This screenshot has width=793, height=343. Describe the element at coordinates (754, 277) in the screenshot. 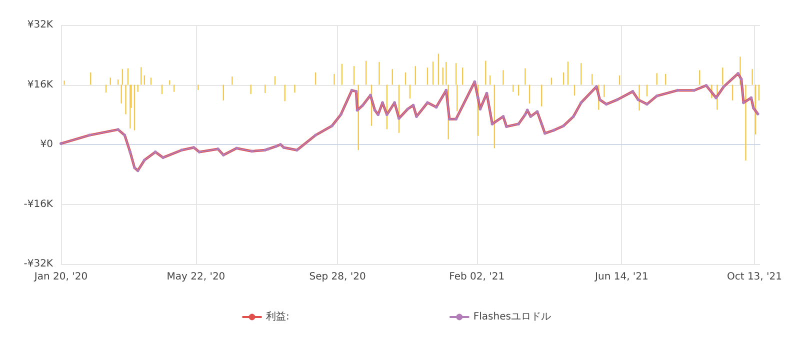

I see `x-tick-label: Oct 13, '21` at that location.